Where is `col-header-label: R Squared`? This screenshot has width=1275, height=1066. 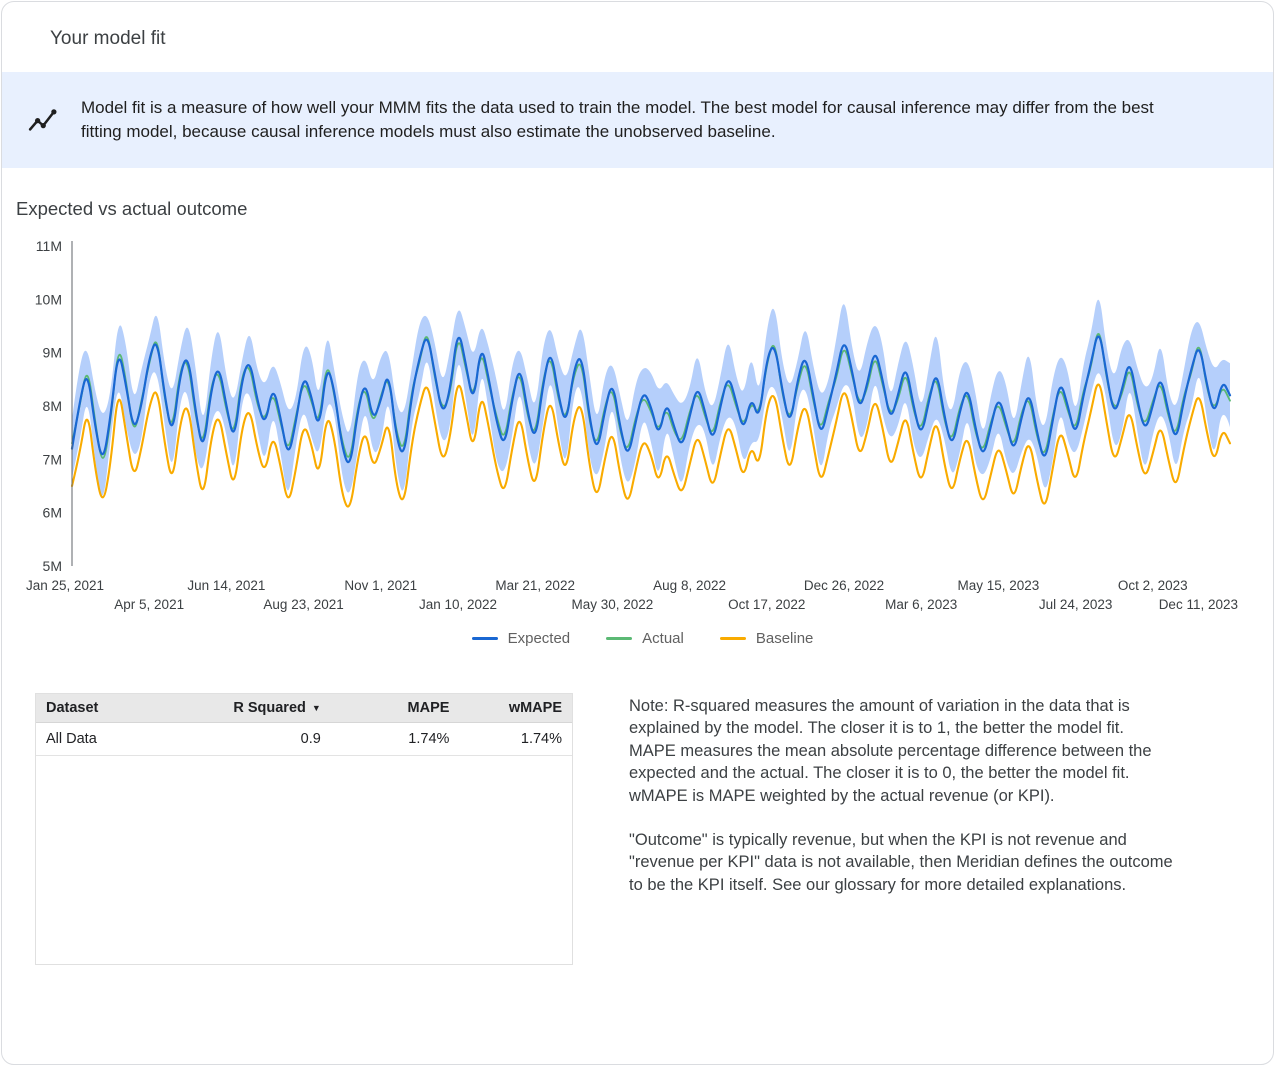
col-header-label: R Squared is located at coordinates (269, 708).